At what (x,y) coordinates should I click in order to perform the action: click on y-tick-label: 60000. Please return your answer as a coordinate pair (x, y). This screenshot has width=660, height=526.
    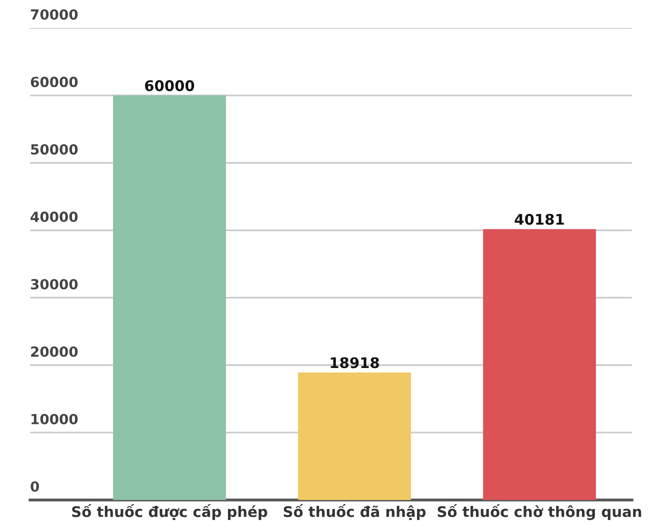
    Looking at the image, I should click on (54, 82).